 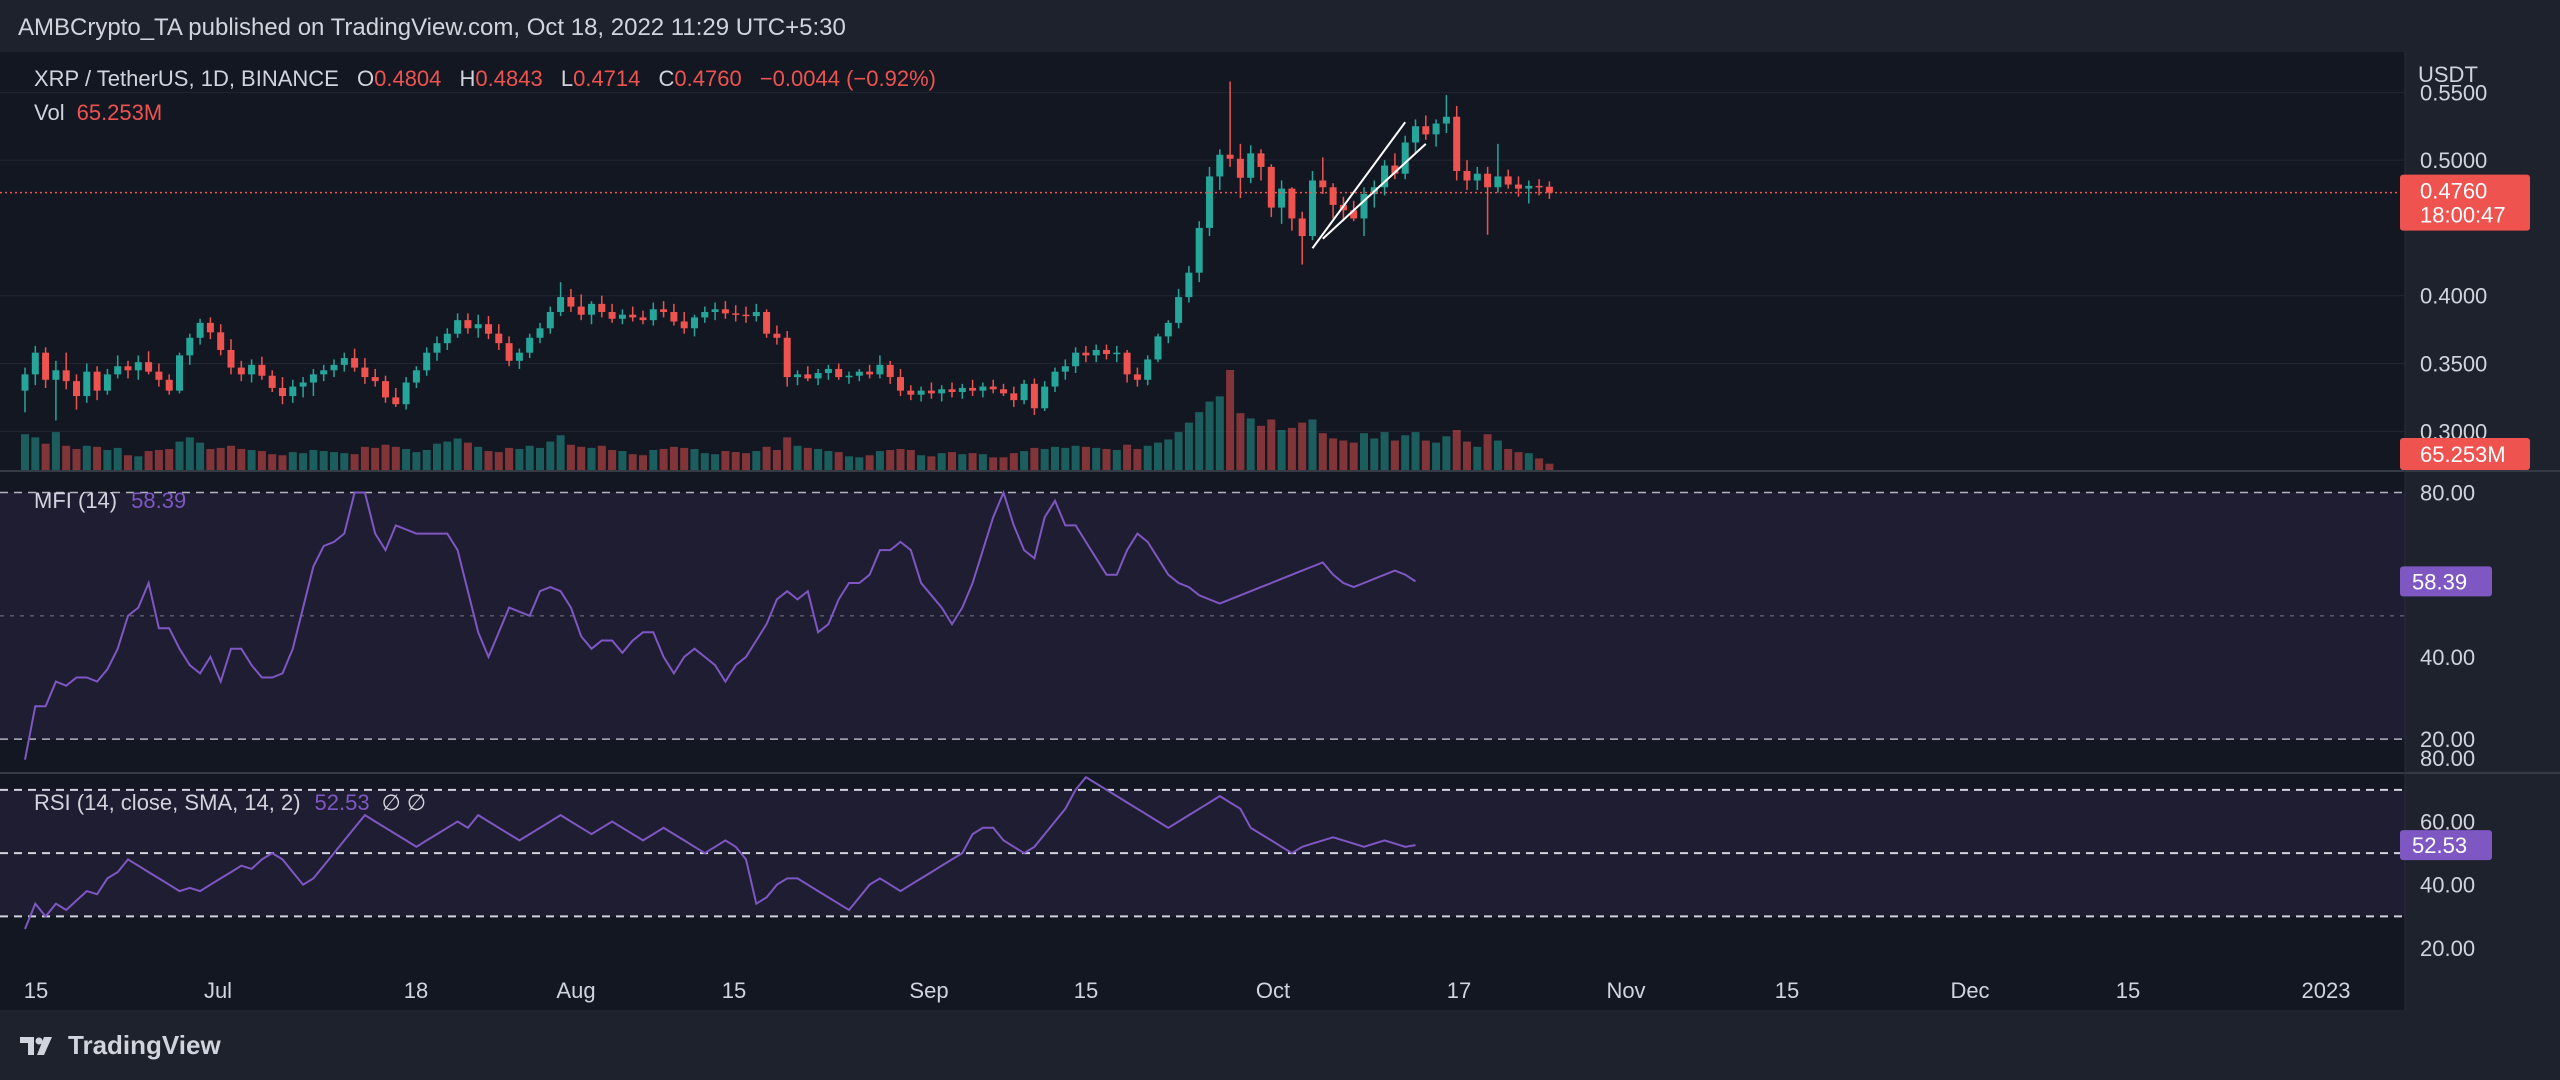 What do you see at coordinates (720, 624) in the screenshot?
I see `mfi-line` at bounding box center [720, 624].